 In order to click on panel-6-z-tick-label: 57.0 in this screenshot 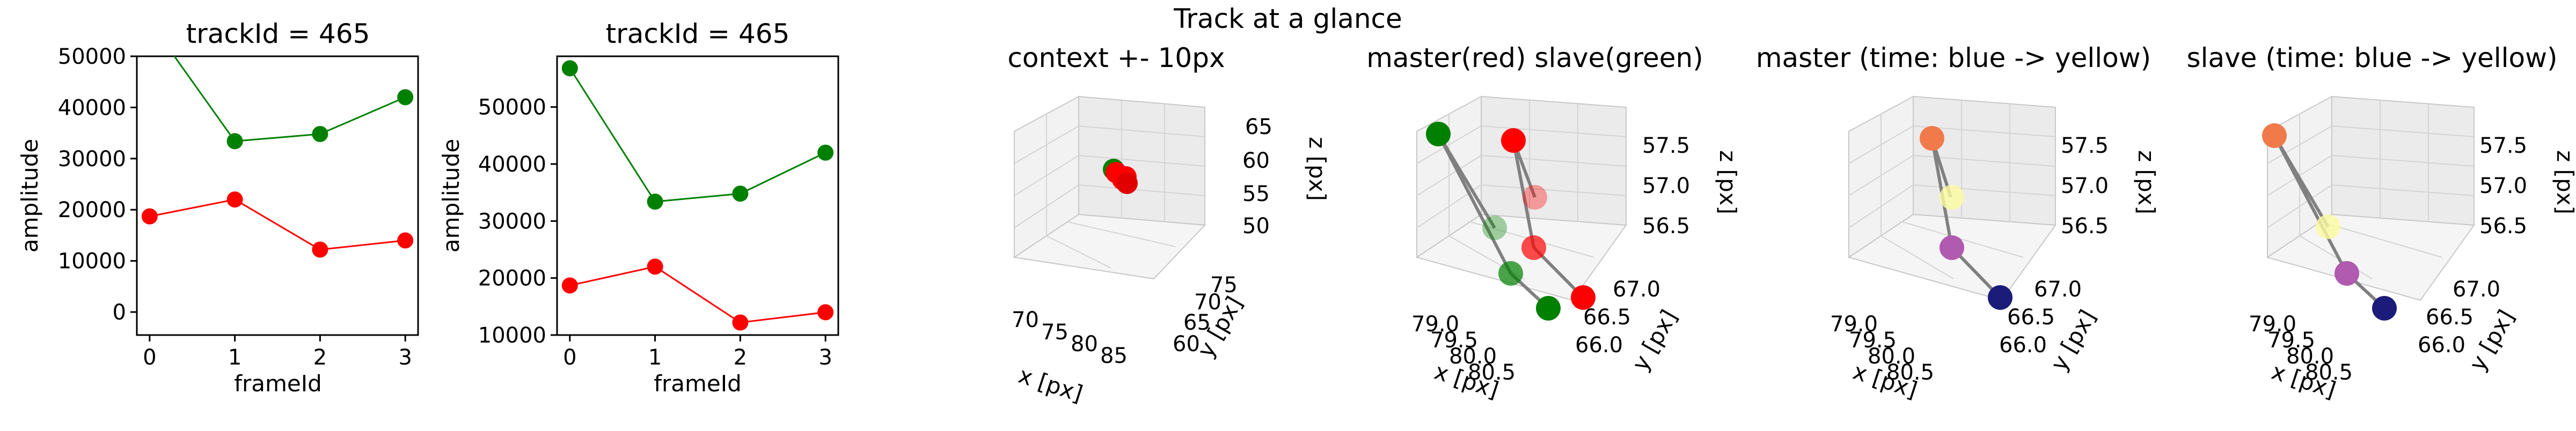, I will do `click(2503, 186)`.